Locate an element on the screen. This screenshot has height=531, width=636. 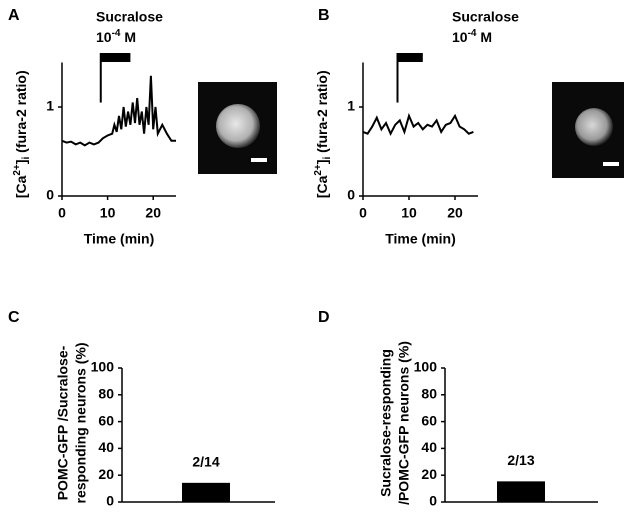
panel-label: A is located at coordinates (14, 15).